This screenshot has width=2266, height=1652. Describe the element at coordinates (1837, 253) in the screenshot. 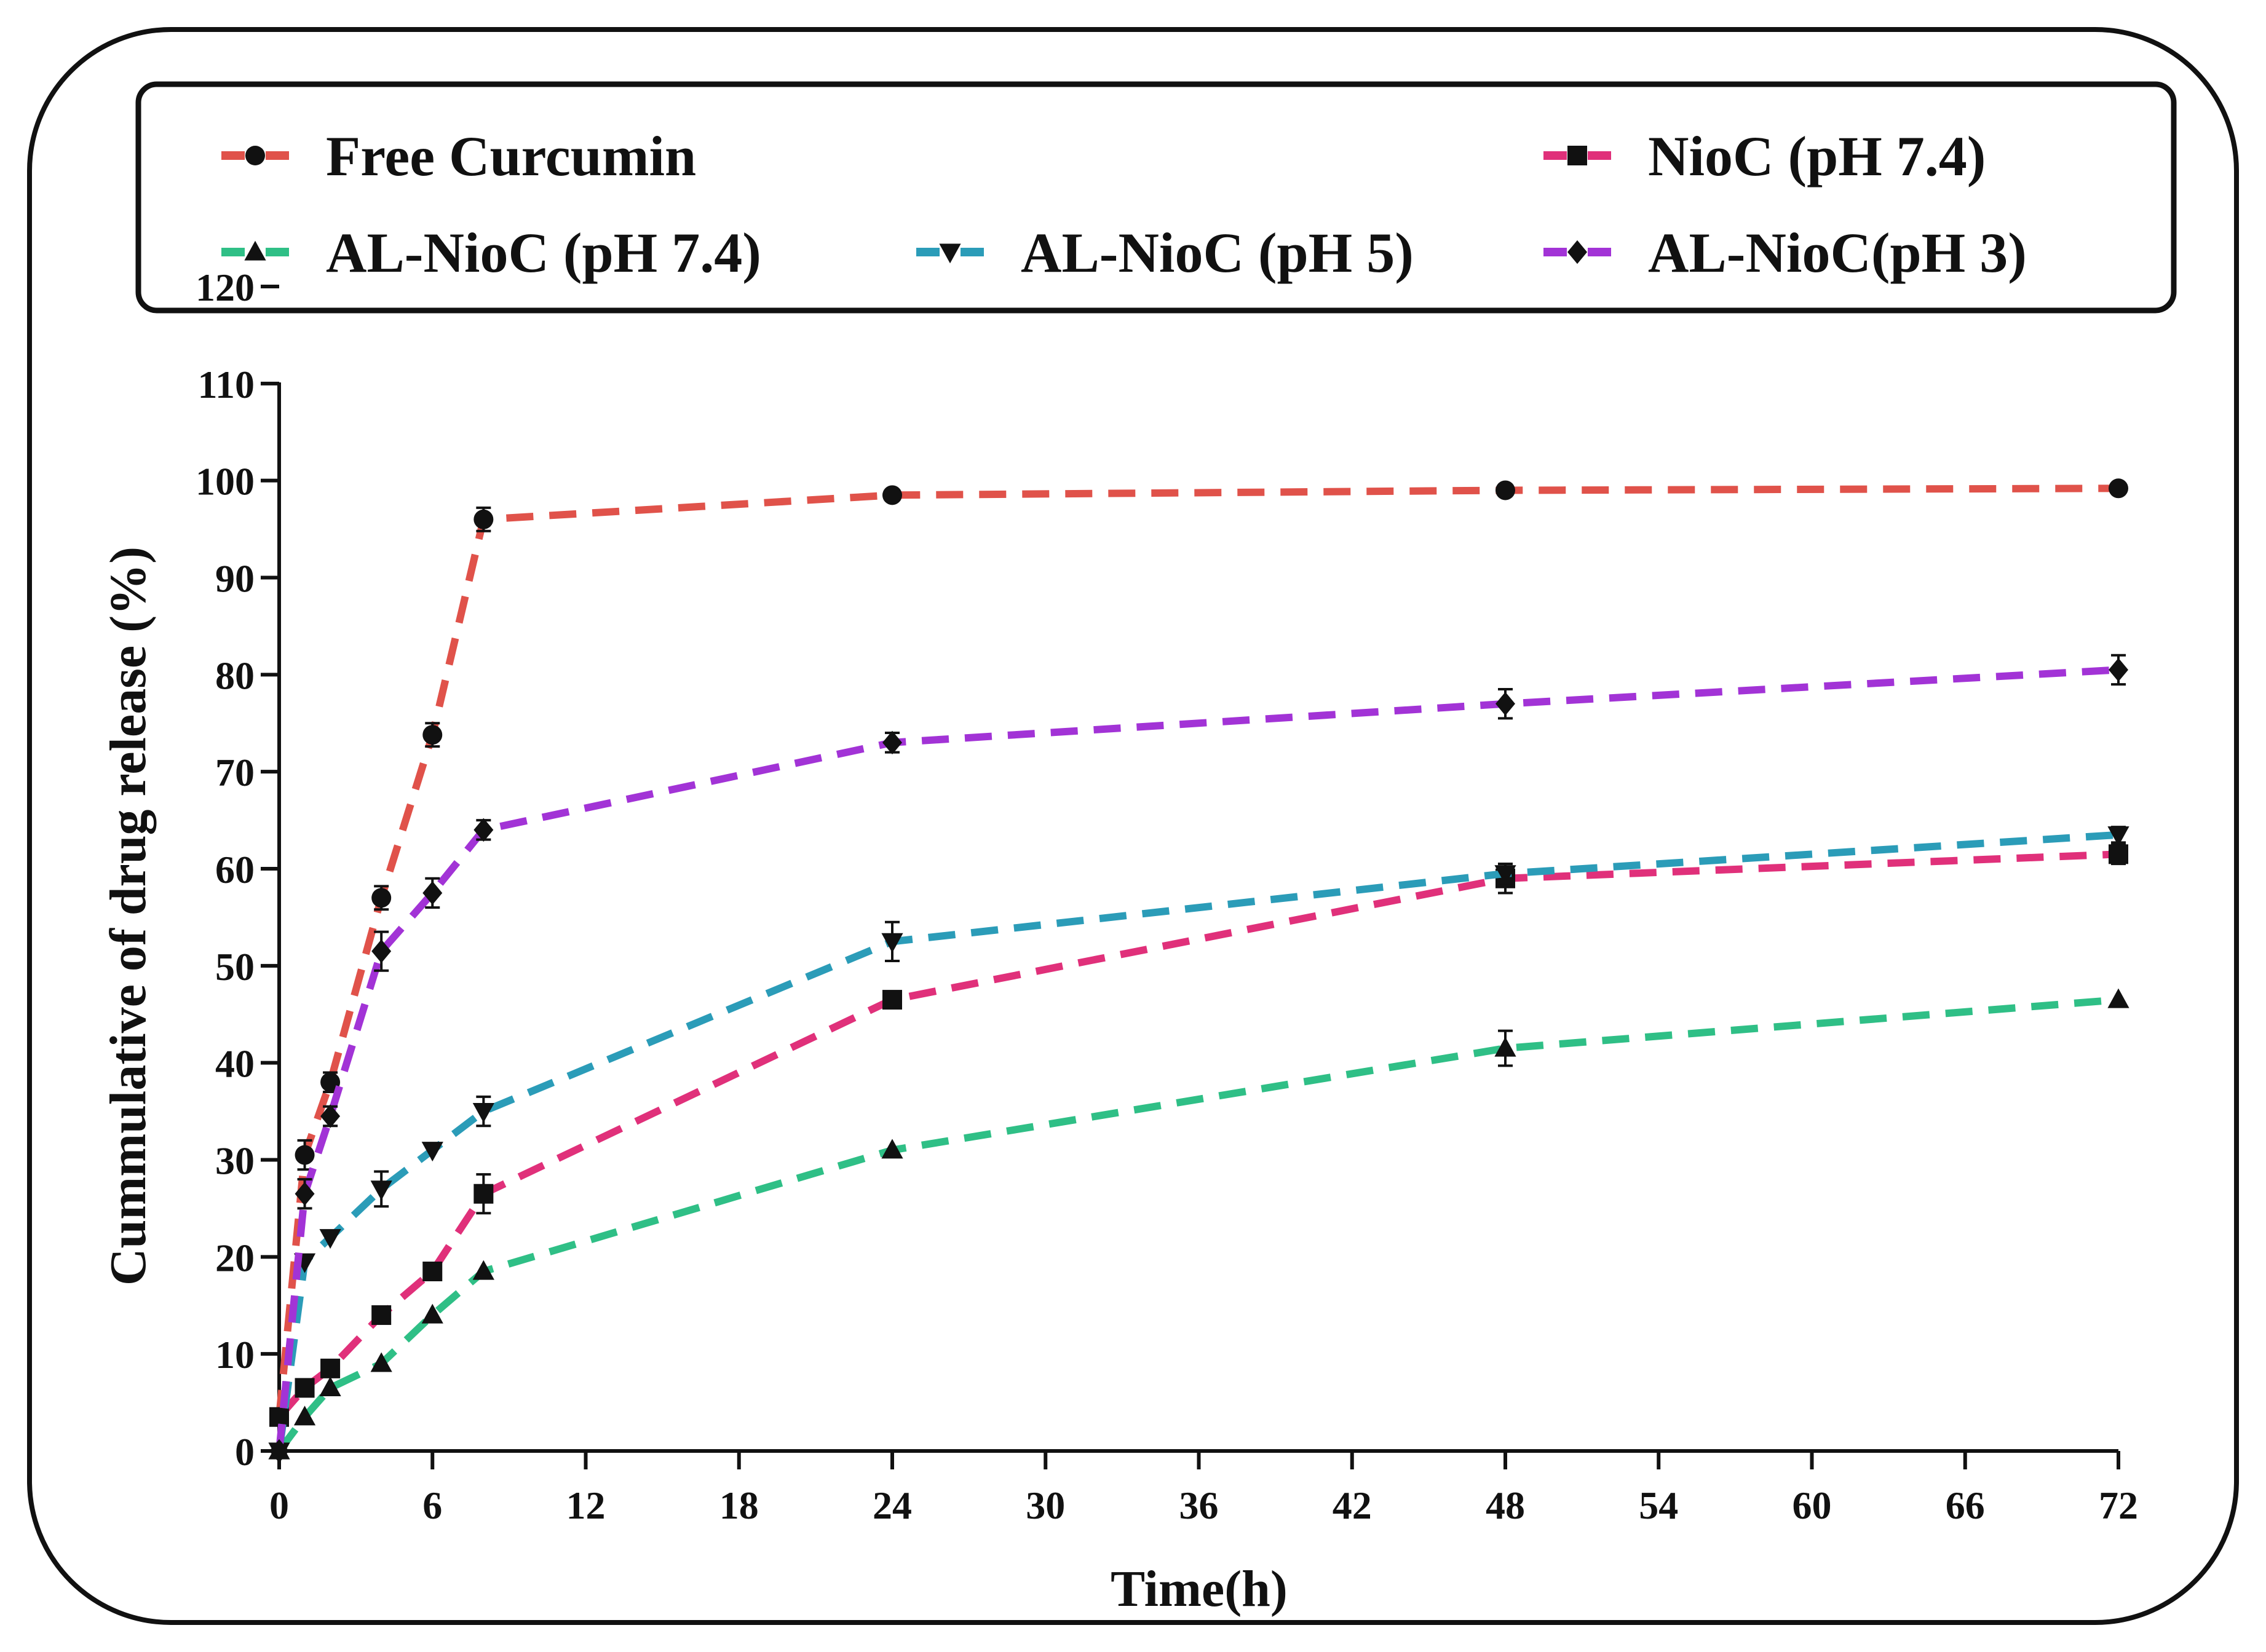

I see `legend-label: AL-NioC(pH 3)` at that location.